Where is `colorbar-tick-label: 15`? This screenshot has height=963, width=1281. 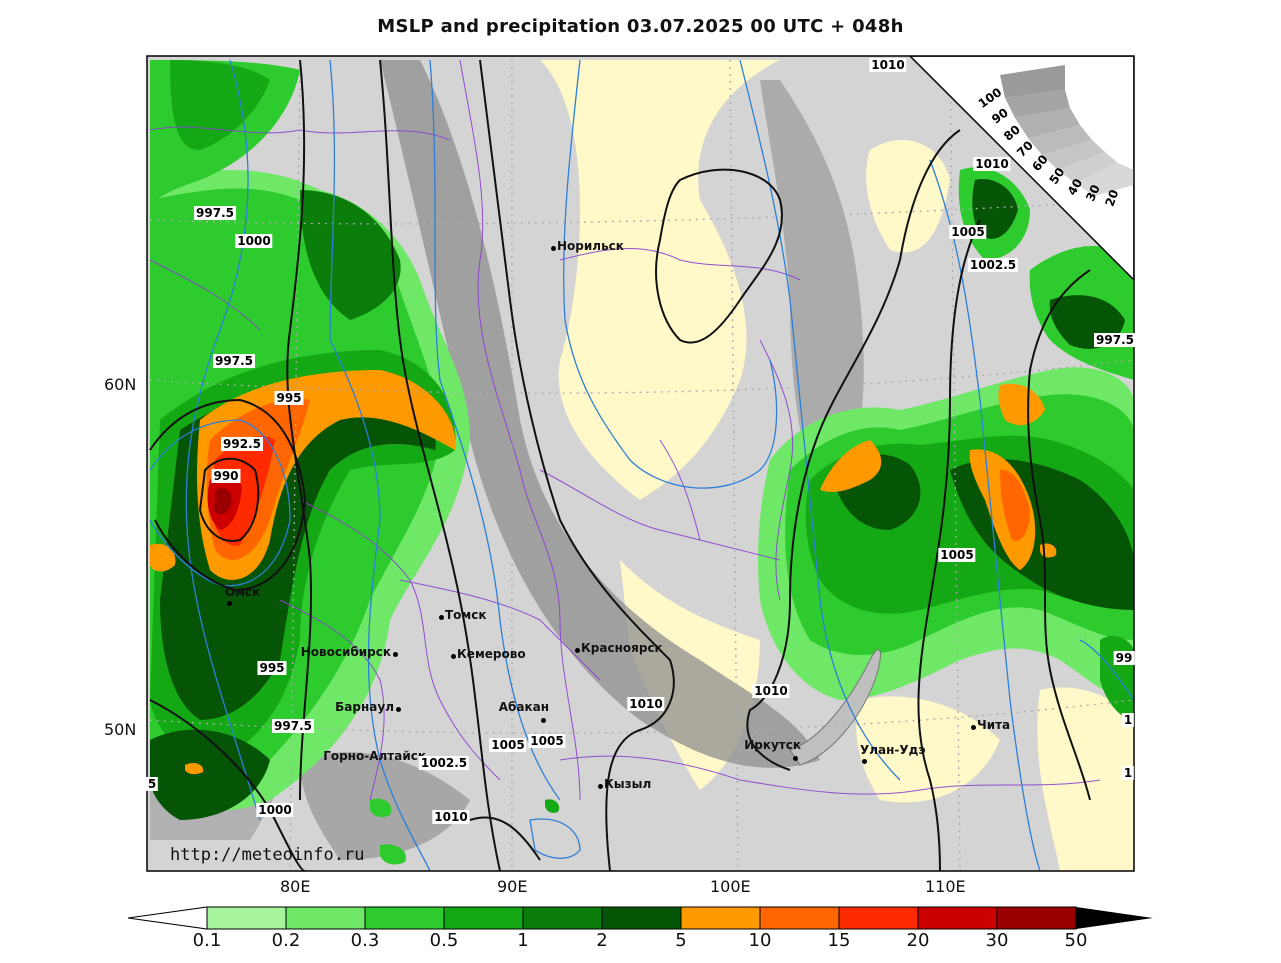
colorbar-tick-label: 15 is located at coordinates (839, 940).